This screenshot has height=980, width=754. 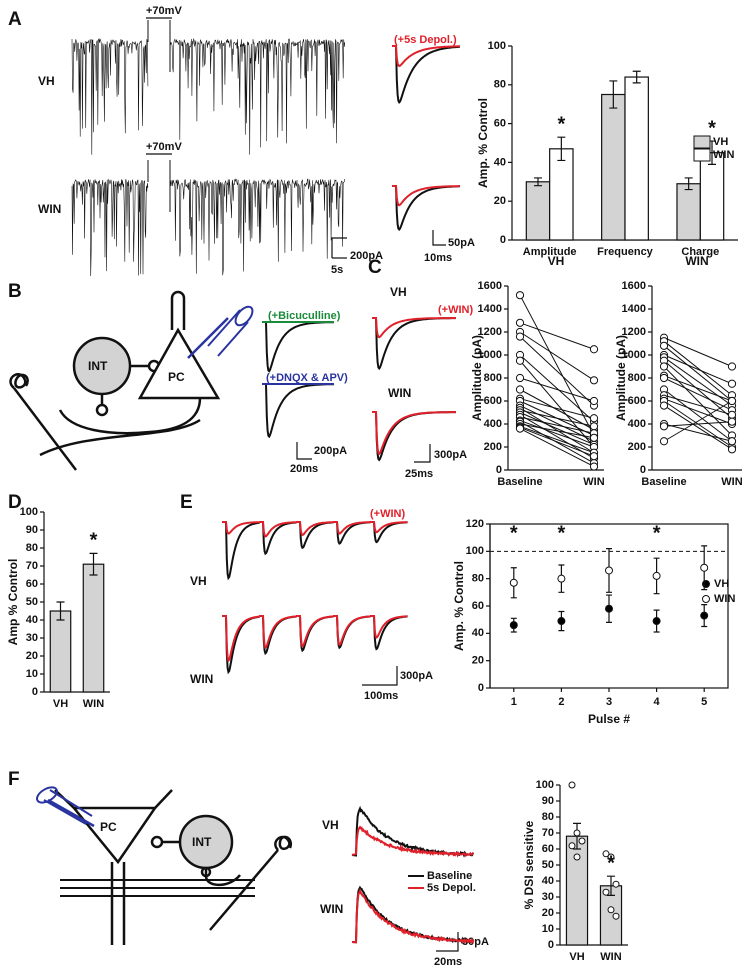 I want to click on y-tick-label: 50, so click(x=32, y=602).